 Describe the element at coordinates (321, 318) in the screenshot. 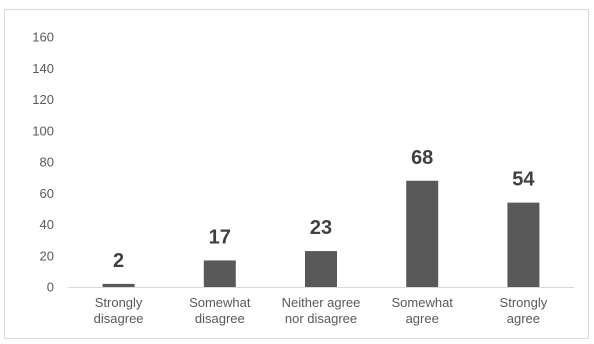

I see `category-label-line: nor disagree` at that location.